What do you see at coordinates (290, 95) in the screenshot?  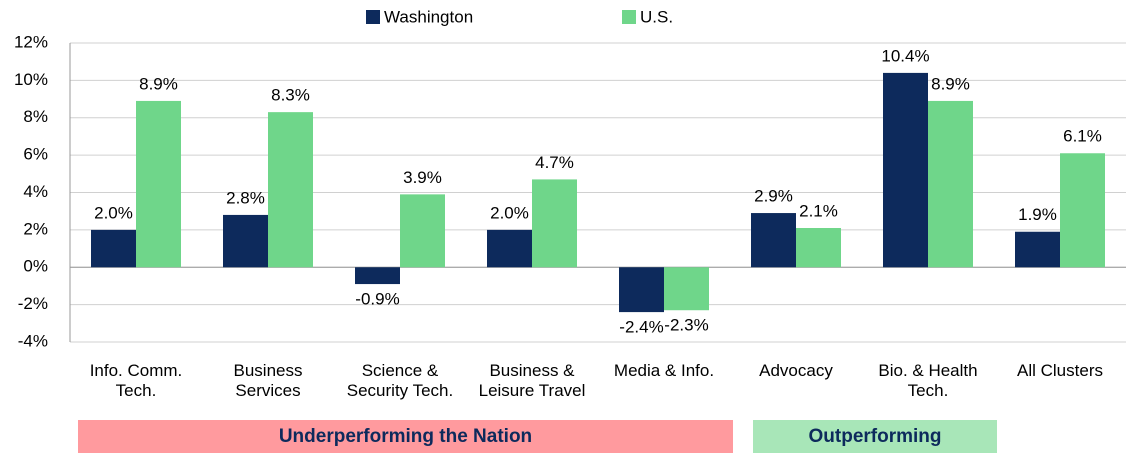 I see `data-label: 8.3%` at bounding box center [290, 95].